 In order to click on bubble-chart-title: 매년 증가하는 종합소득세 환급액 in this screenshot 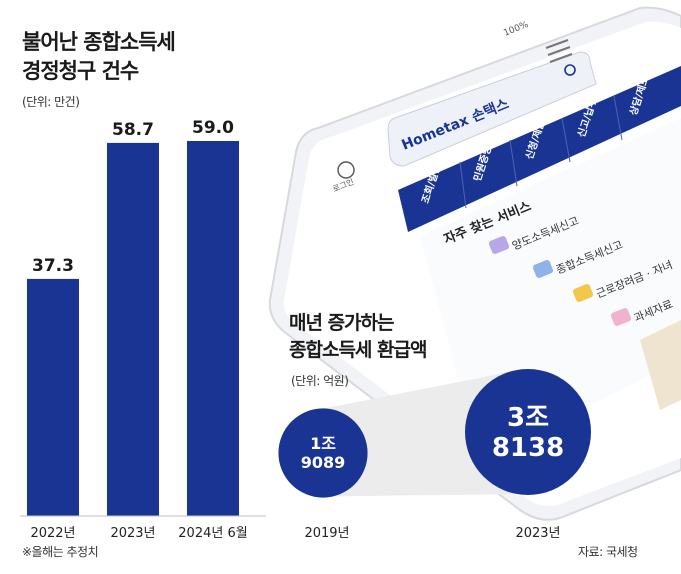, I will do `click(358, 337)`.